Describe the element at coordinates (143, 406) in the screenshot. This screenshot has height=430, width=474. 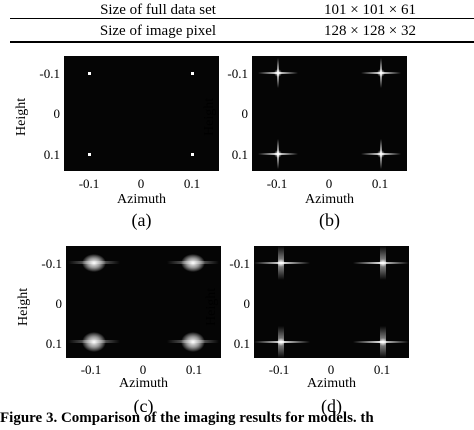
I see `subfigure-label: (c)` at that location.